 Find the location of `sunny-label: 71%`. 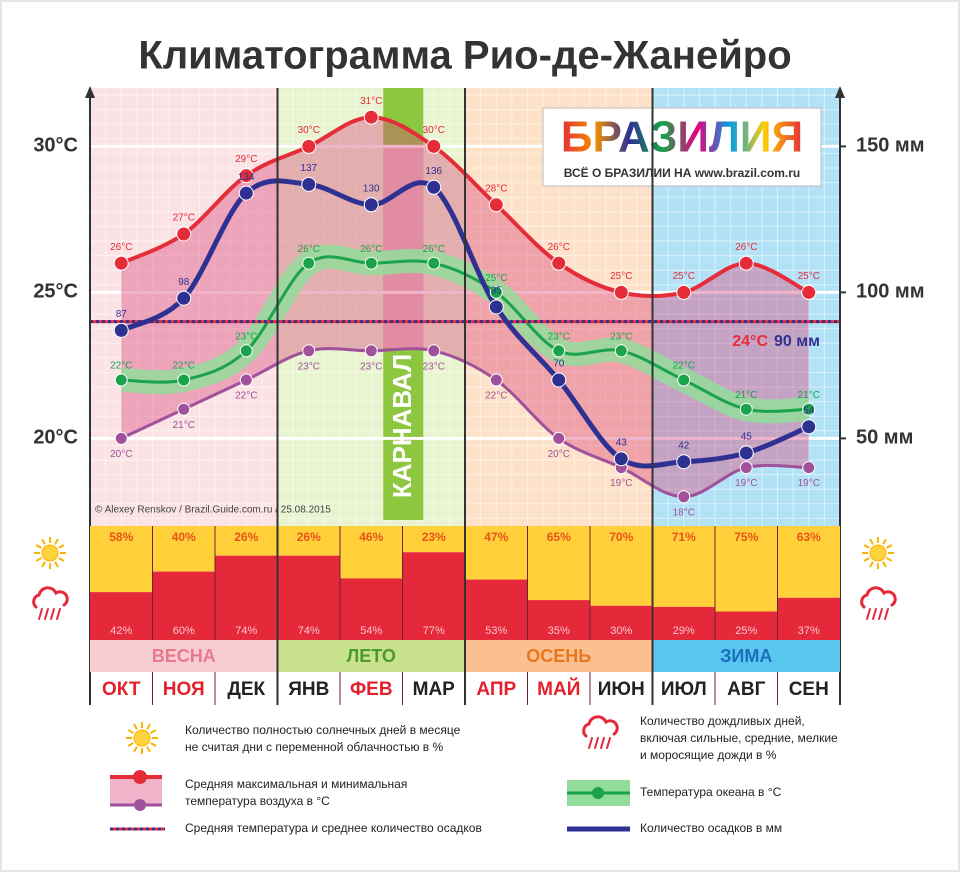

sunny-label: 71% is located at coordinates (684, 537).